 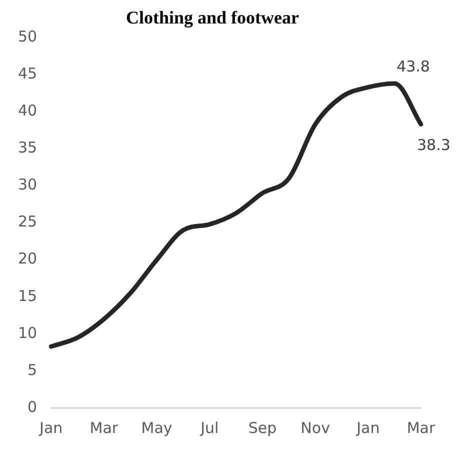 What do you see at coordinates (28, 333) in the screenshot?
I see `y-tick-label: 10` at bounding box center [28, 333].